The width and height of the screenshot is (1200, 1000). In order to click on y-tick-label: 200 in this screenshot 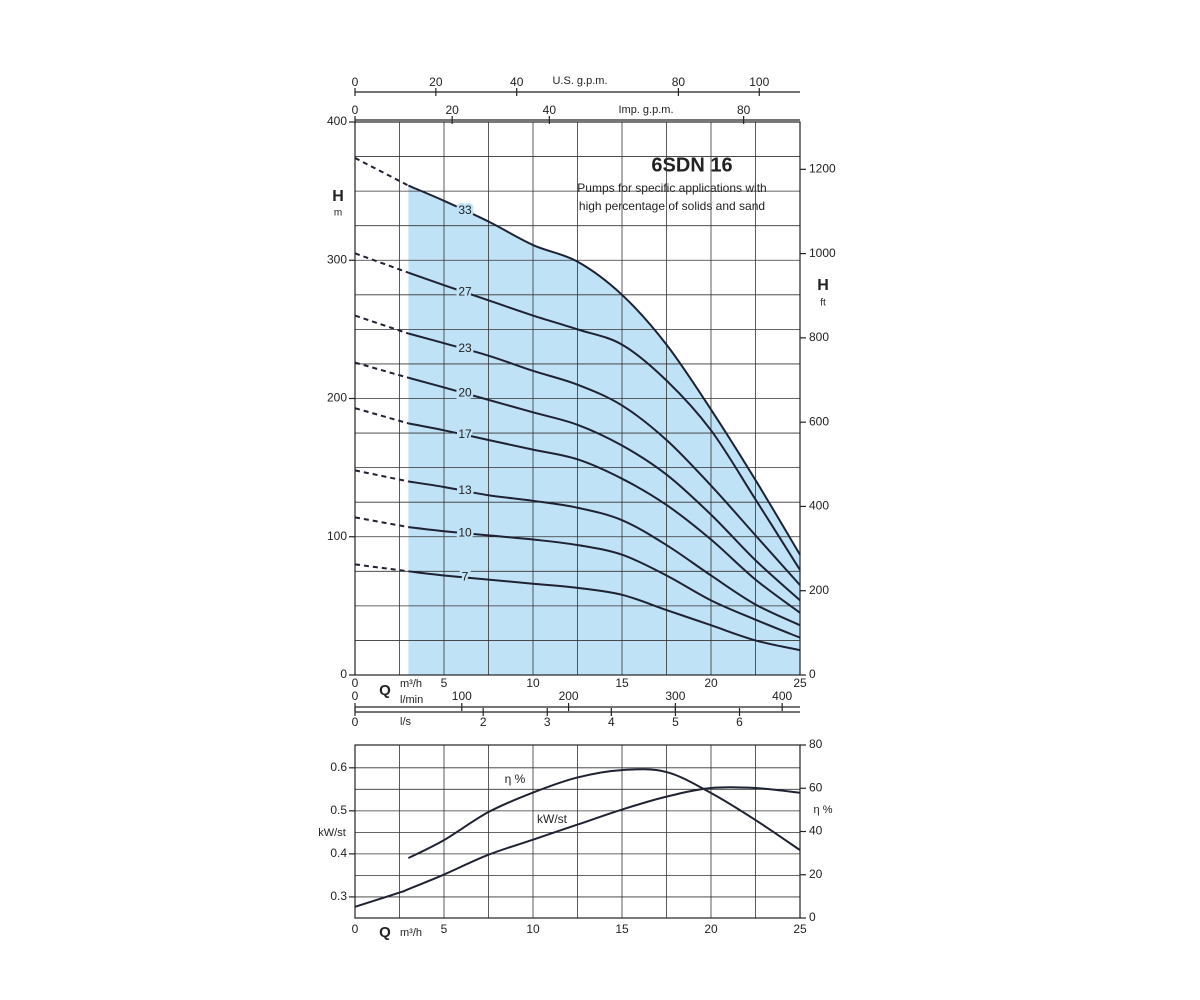, I will do `click(337, 398)`.